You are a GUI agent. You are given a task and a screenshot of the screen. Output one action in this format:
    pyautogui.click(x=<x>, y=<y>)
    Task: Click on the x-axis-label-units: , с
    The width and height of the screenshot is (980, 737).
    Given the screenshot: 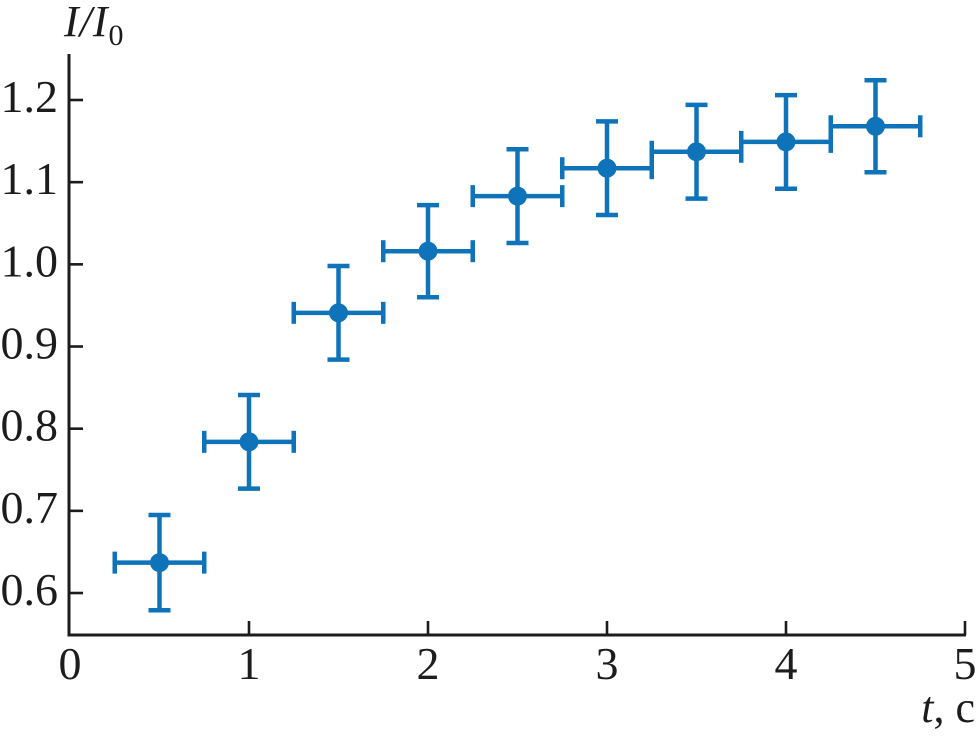 What is the action you would take?
    pyautogui.click(x=954, y=707)
    